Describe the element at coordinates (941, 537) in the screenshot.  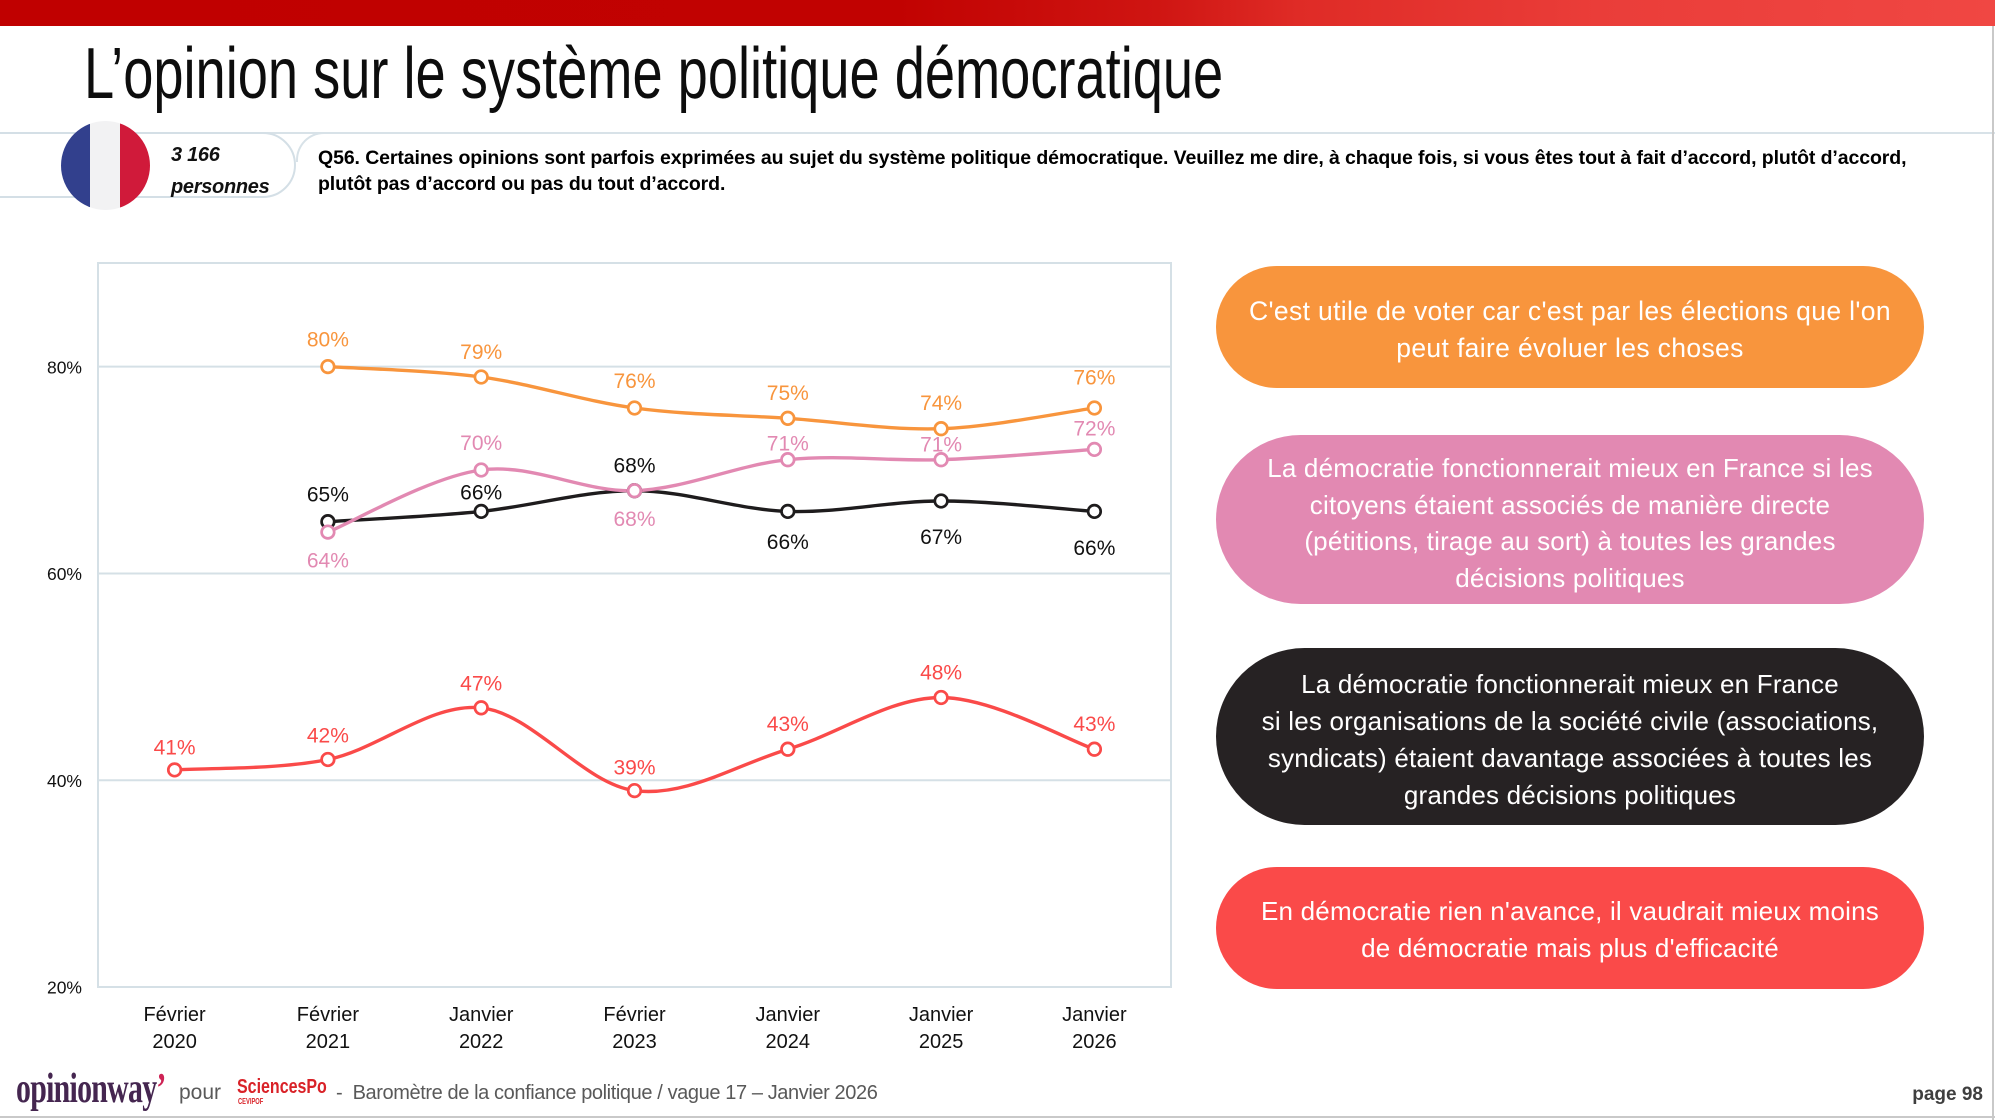
I see `svg-text: 67%` at that location.